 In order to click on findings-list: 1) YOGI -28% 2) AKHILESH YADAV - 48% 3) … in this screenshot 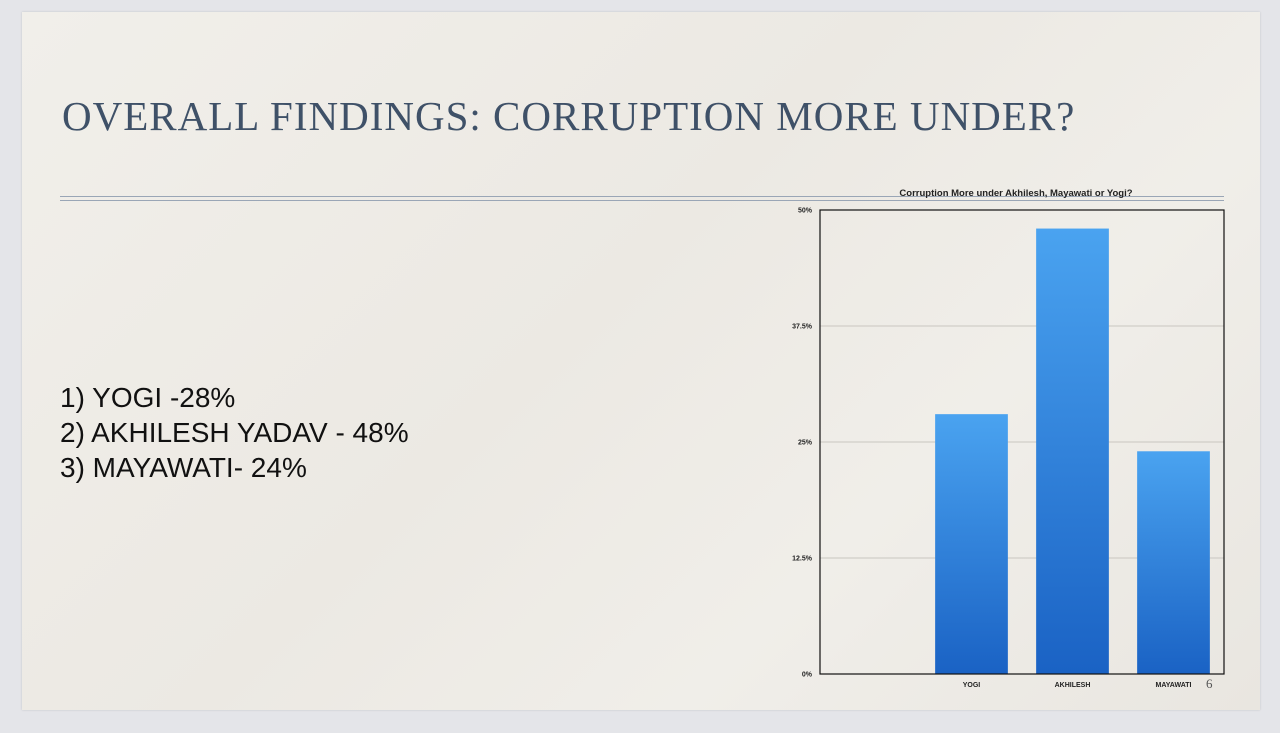, I will do `click(234, 432)`.